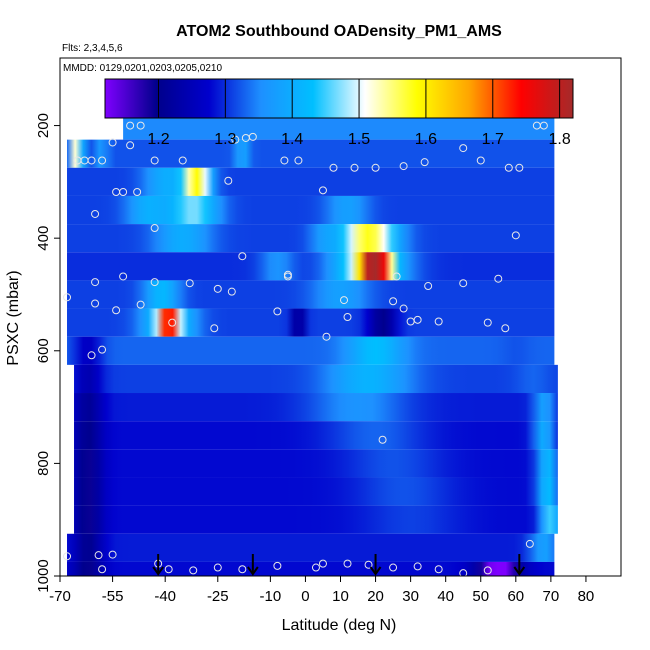  Describe the element at coordinates (142, 68) in the screenshot. I see `dates-label: MMDD: 0129,0201,0203,0205,0210` at that location.